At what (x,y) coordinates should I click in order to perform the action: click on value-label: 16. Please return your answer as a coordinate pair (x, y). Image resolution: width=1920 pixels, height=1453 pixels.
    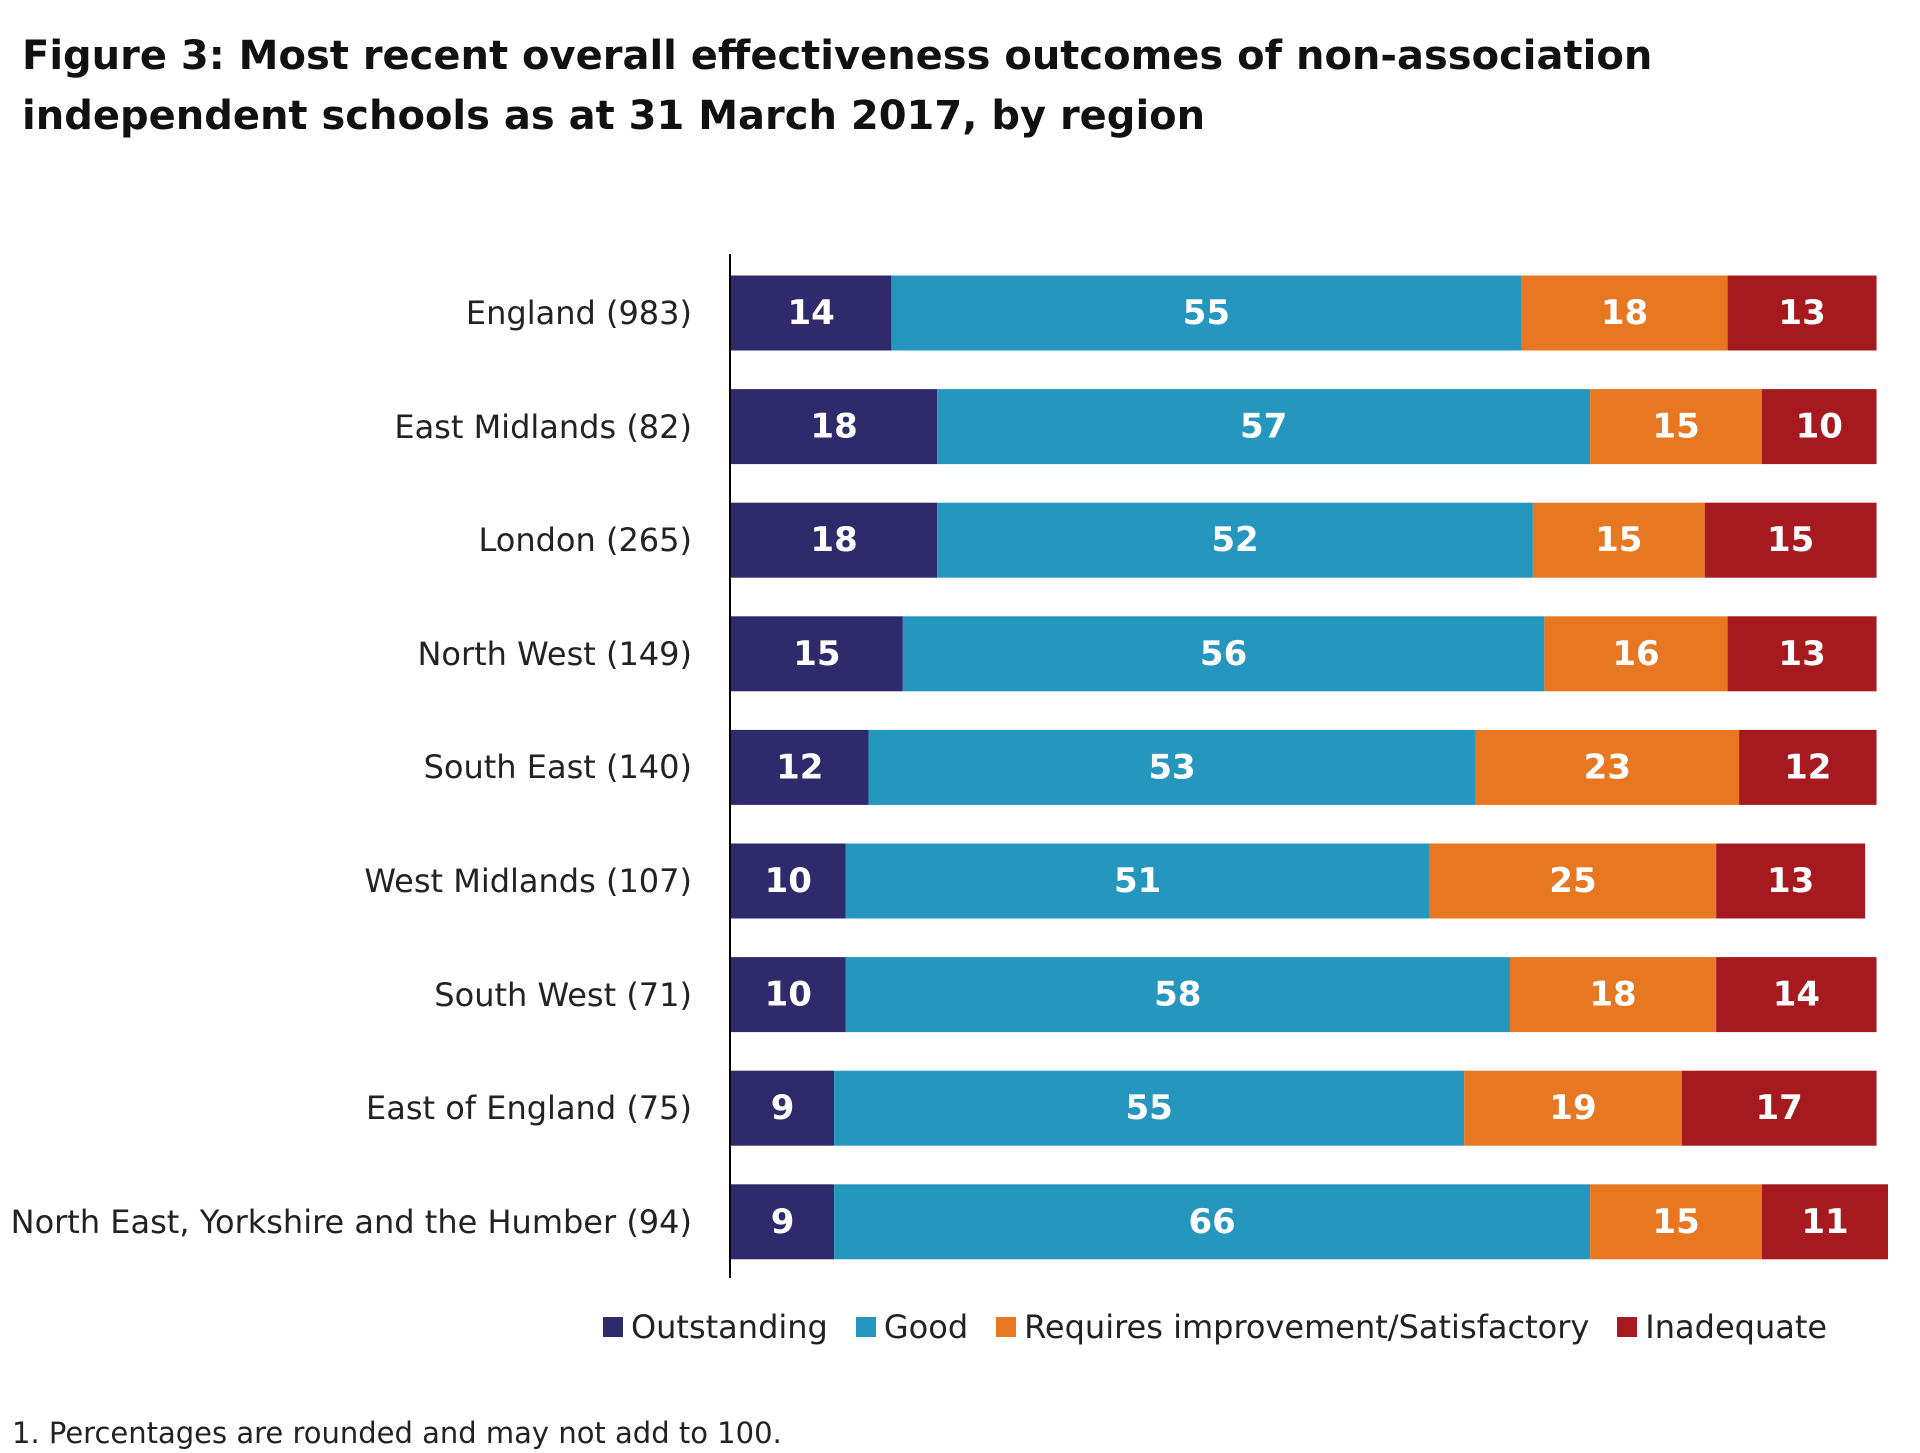
    Looking at the image, I should click on (1635, 654).